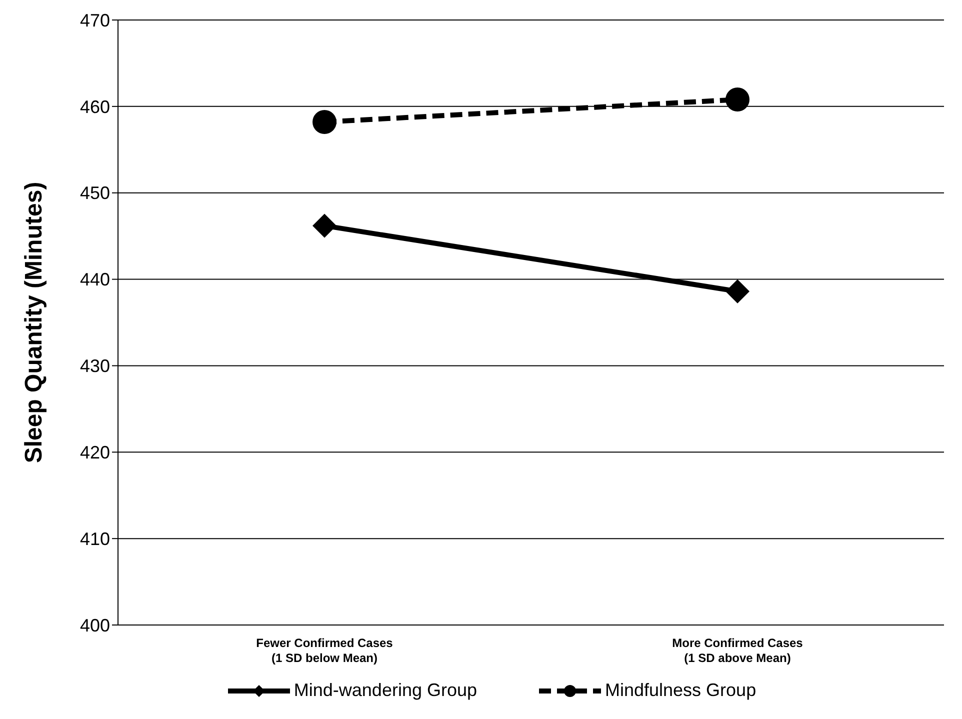 This screenshot has width=962, height=719. What do you see at coordinates (34, 323) in the screenshot?
I see `y-axis-title: Sleep Quantity (Minutes)` at bounding box center [34, 323].